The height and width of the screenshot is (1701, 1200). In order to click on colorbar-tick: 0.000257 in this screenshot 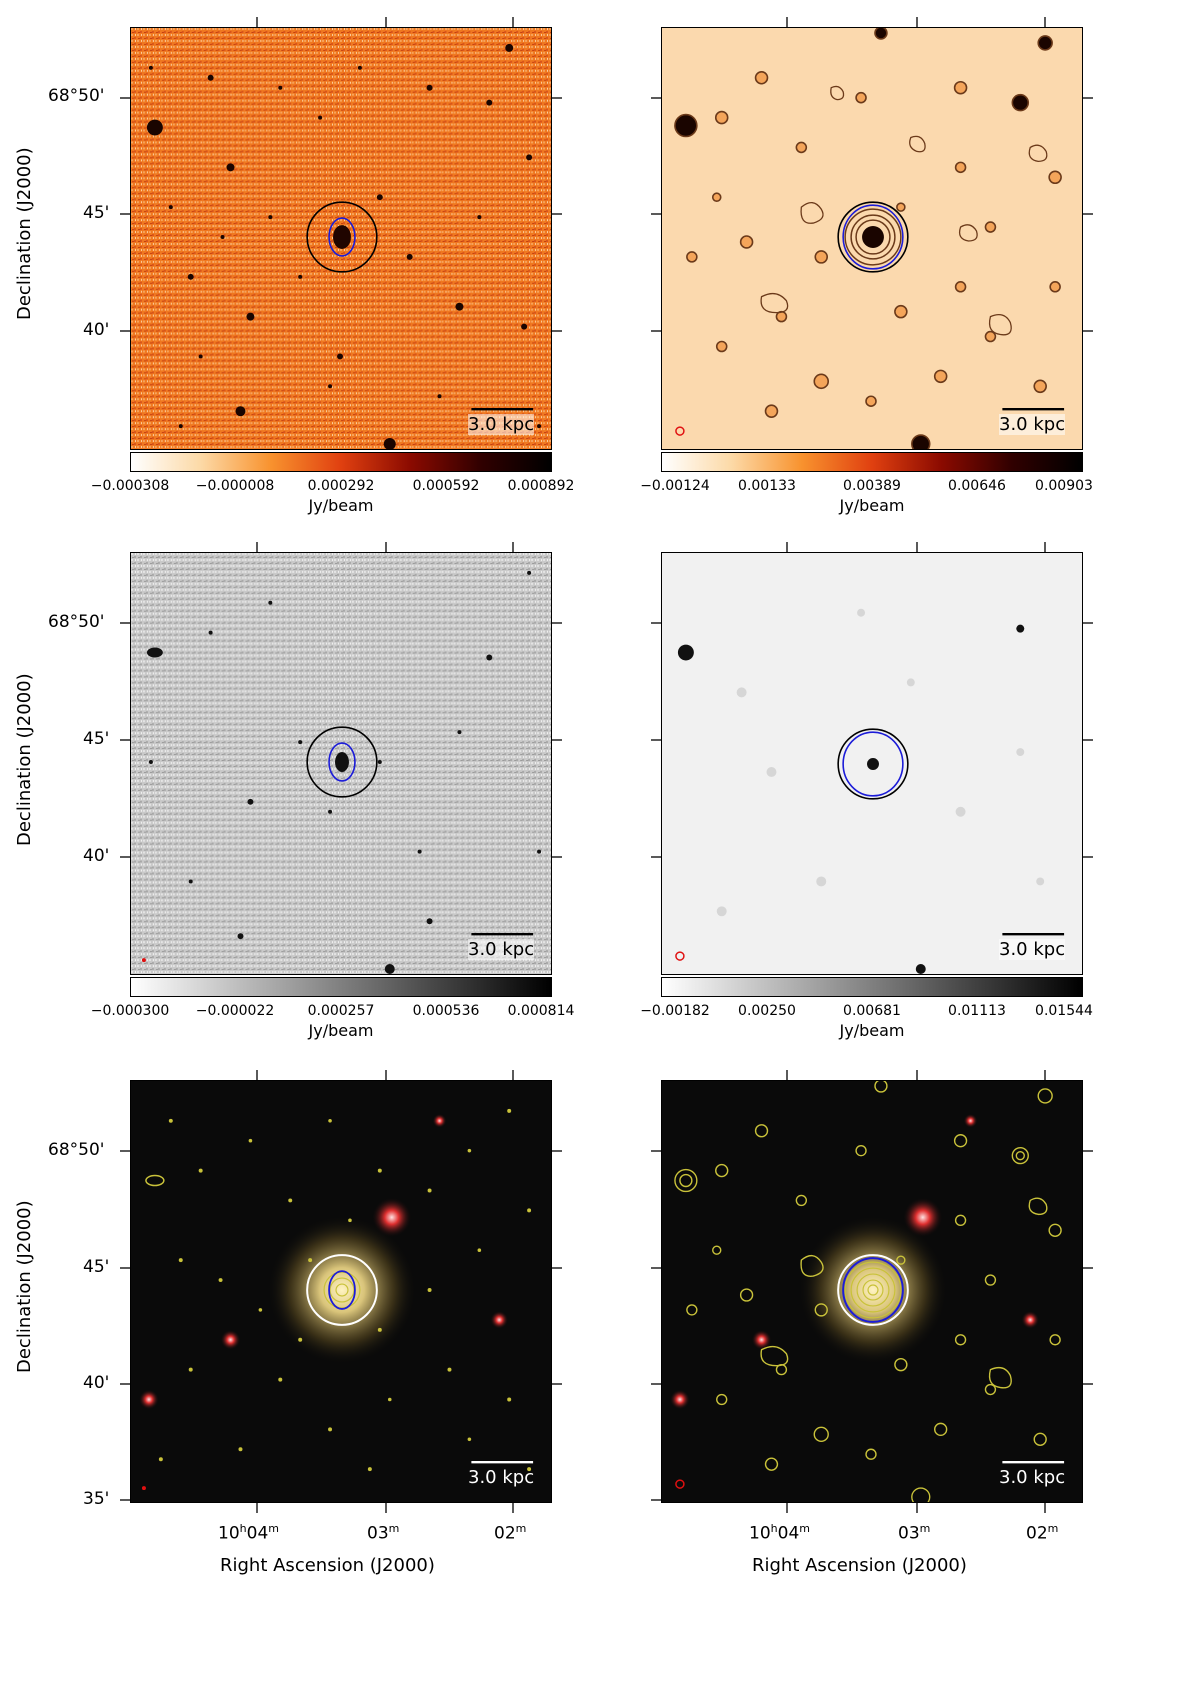, I will do `click(341, 1011)`.